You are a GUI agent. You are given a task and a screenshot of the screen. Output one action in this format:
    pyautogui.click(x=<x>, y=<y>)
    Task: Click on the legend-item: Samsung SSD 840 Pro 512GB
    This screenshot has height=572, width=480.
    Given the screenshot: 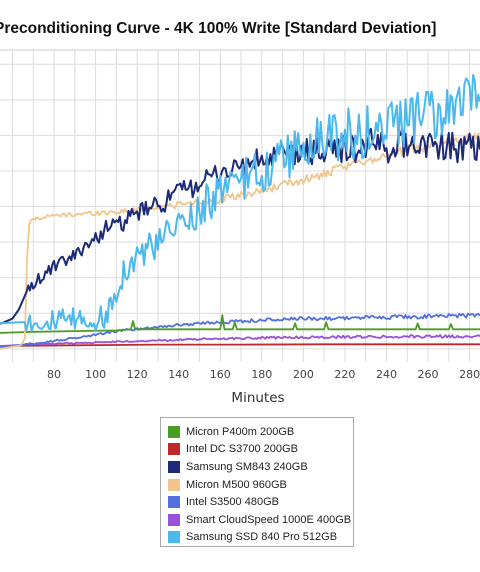 What is the action you would take?
    pyautogui.click(x=260, y=538)
    